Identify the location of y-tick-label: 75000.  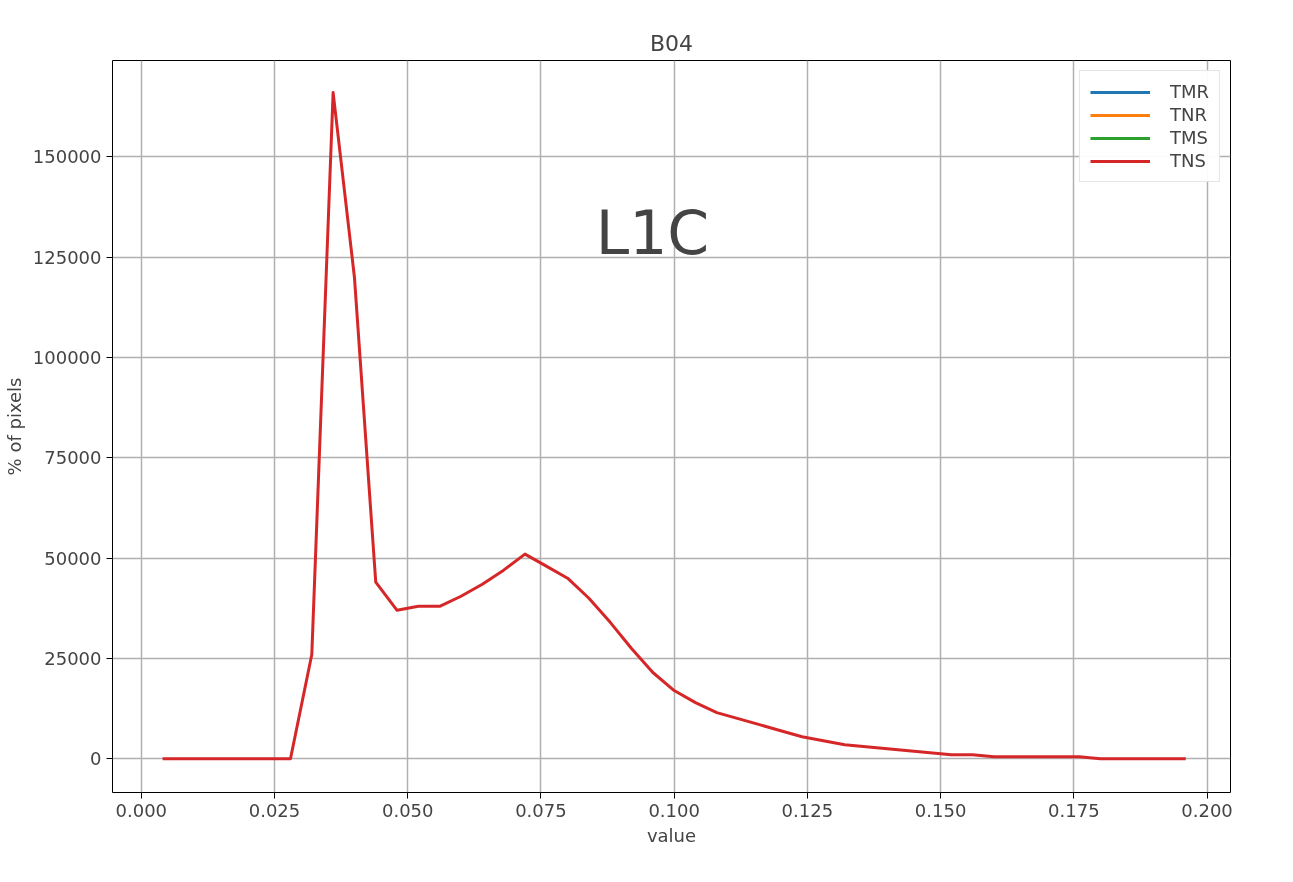
(73, 458).